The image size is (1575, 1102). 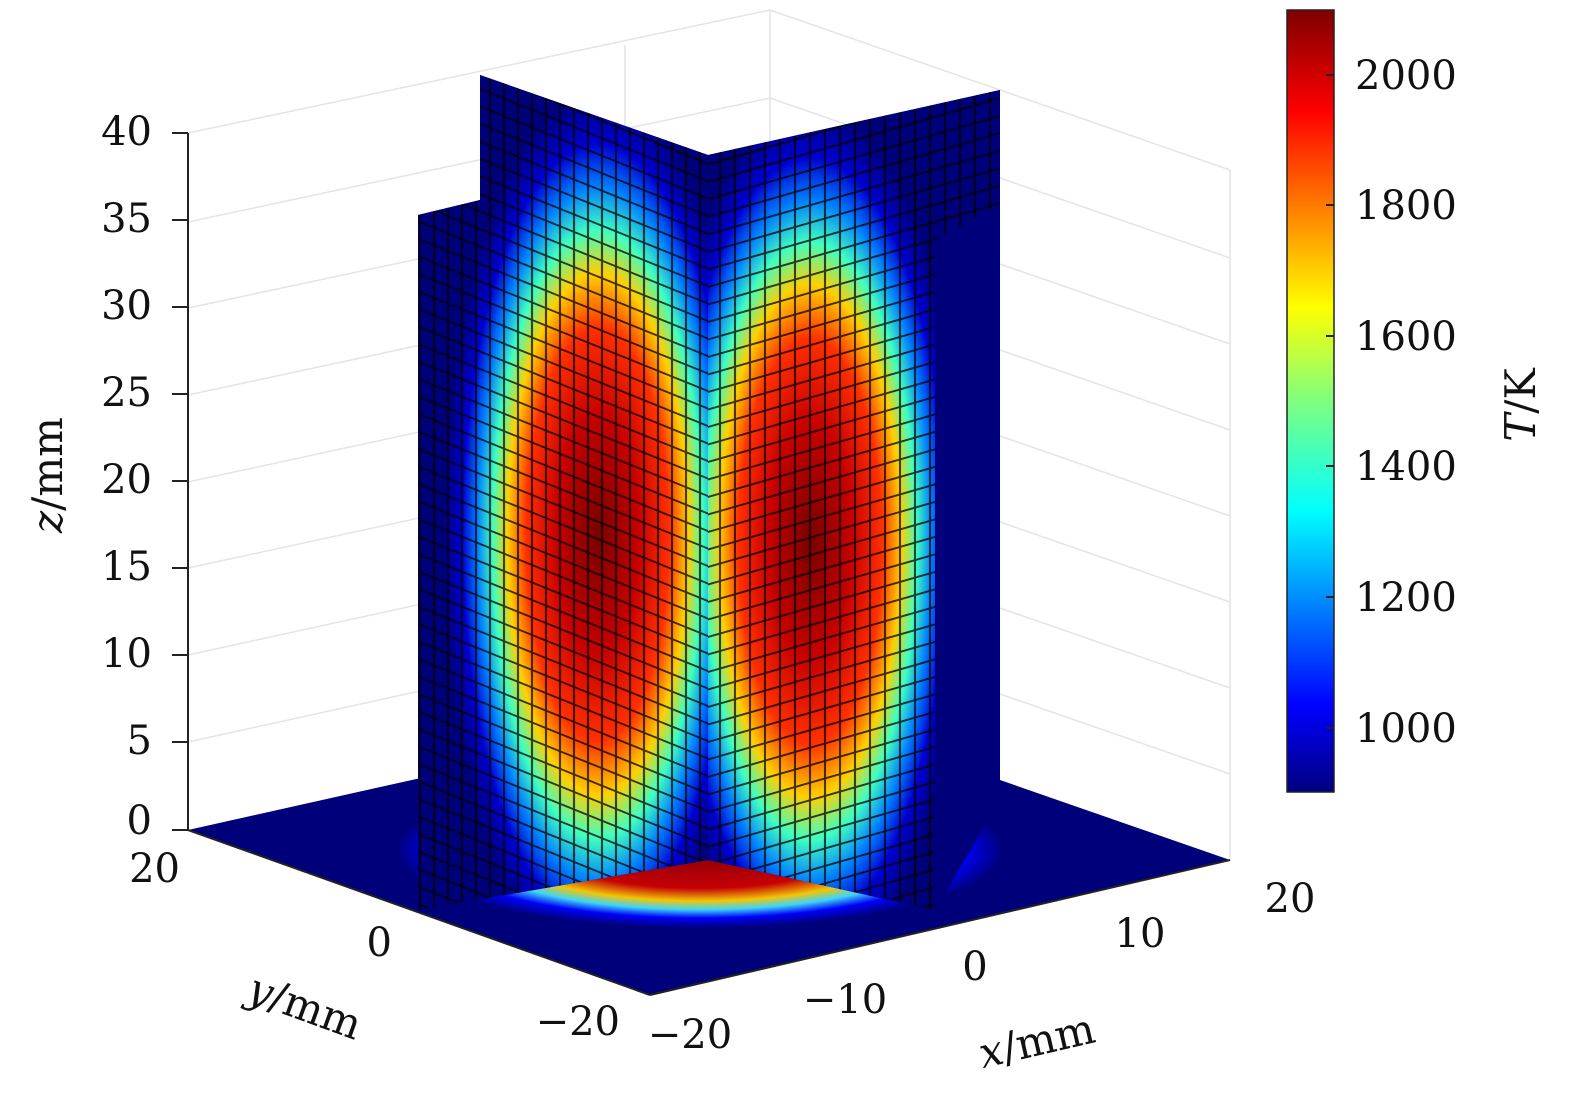 I want to click on svg-text: 1000, so click(x=1406, y=729).